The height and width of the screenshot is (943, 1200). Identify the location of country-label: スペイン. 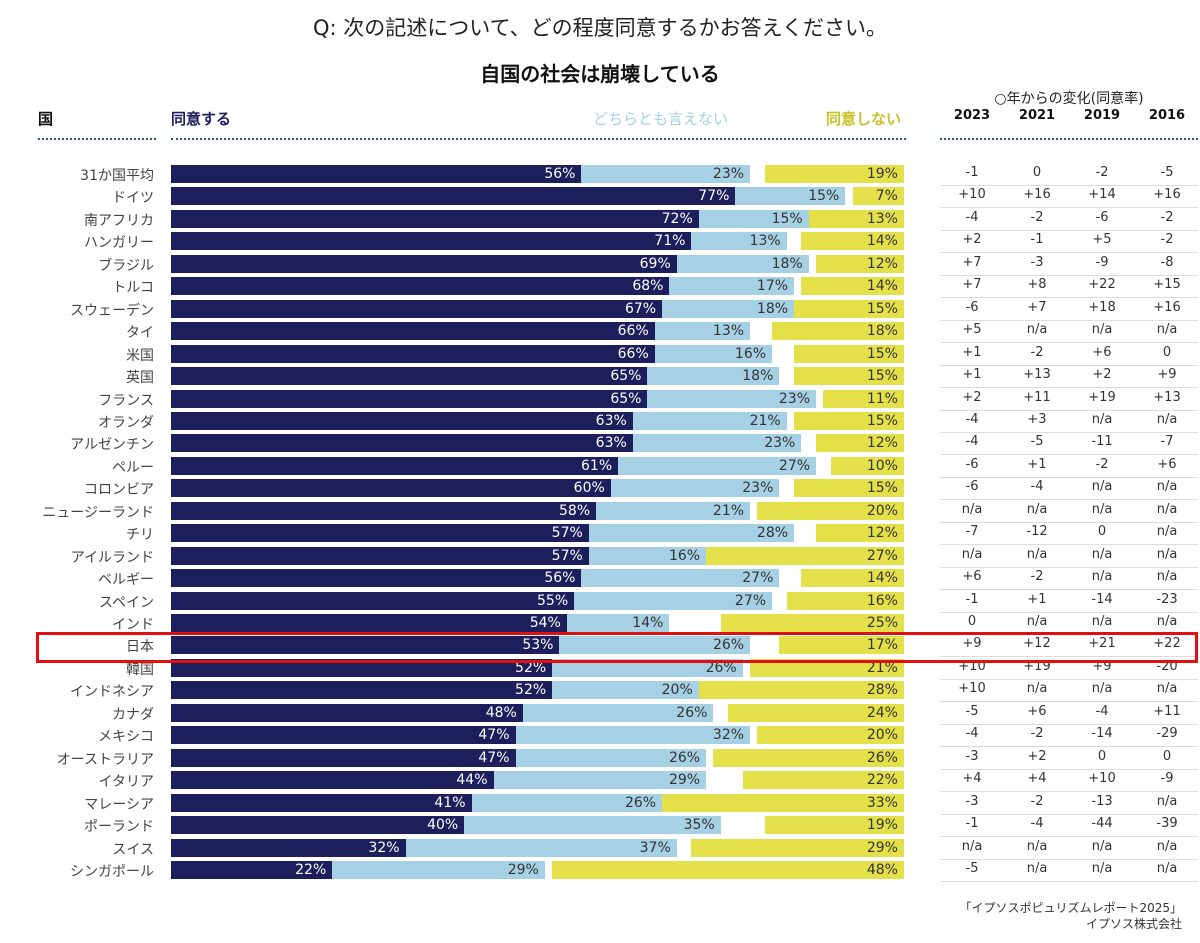
(126, 602).